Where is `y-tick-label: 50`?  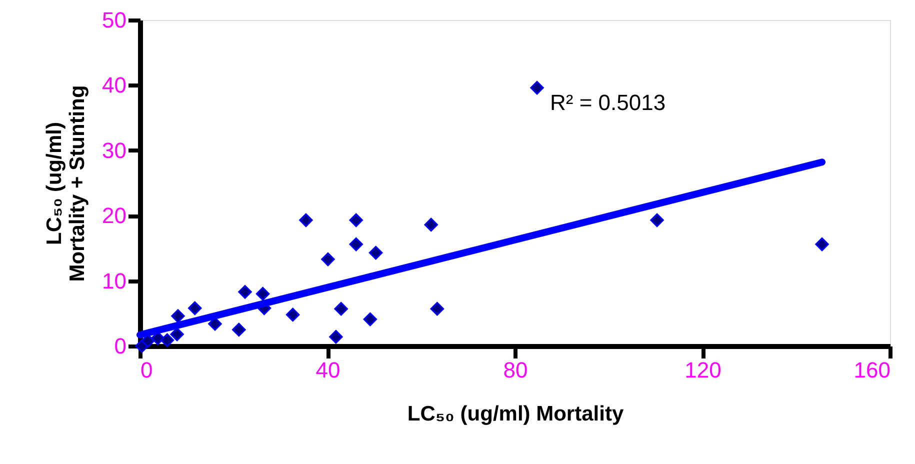 y-tick-label: 50 is located at coordinates (114, 20).